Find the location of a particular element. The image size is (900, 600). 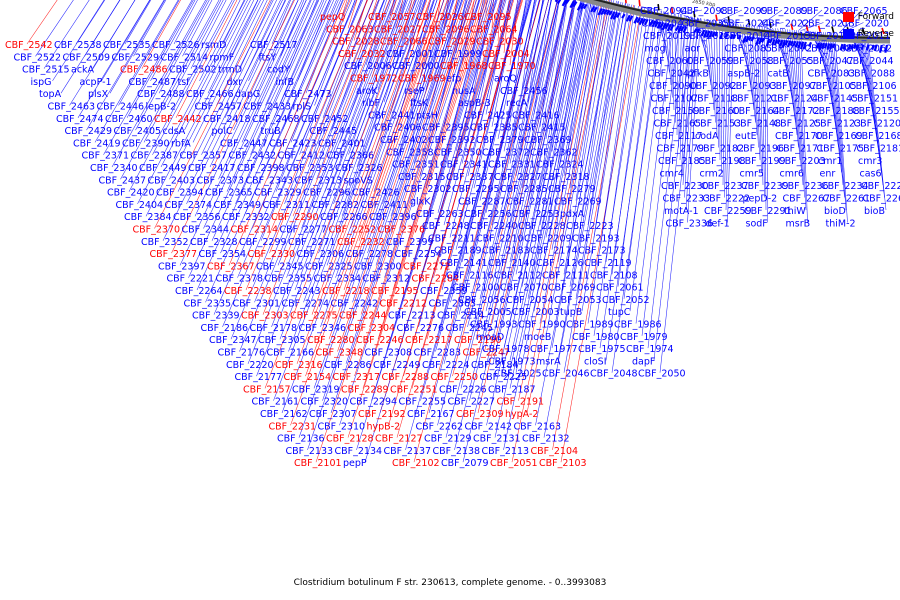

gene-label: CBF_2248 is located at coordinates (446, 226).